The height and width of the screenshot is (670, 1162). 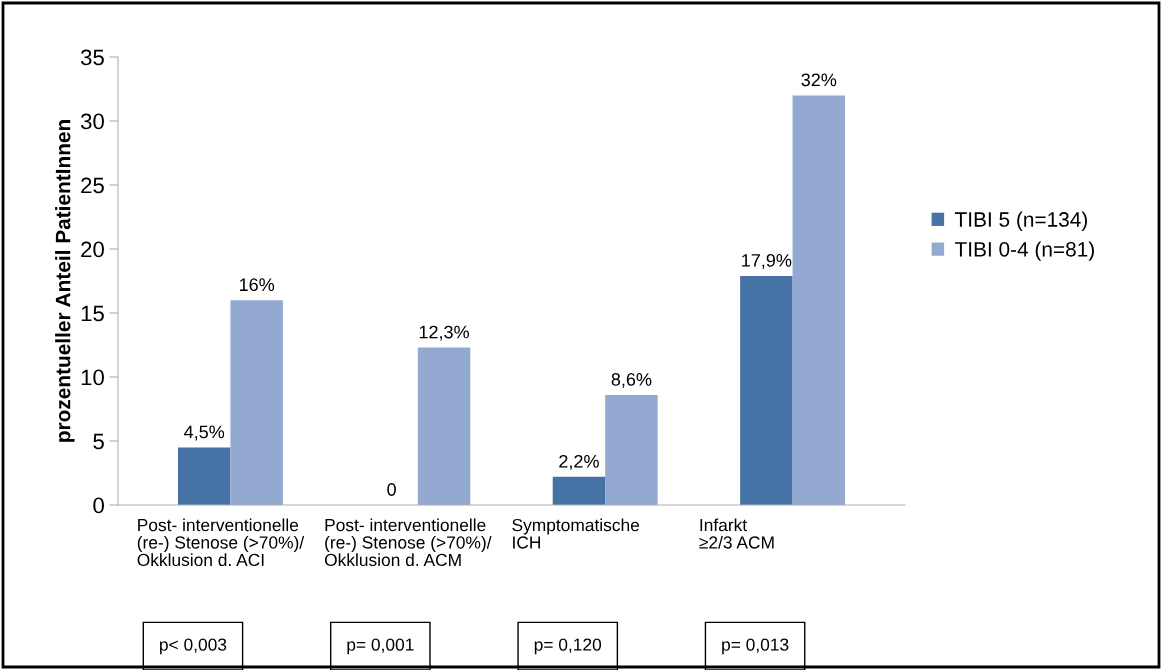 What do you see at coordinates (92, 249) in the screenshot?
I see `y-tick-label: 20` at bounding box center [92, 249].